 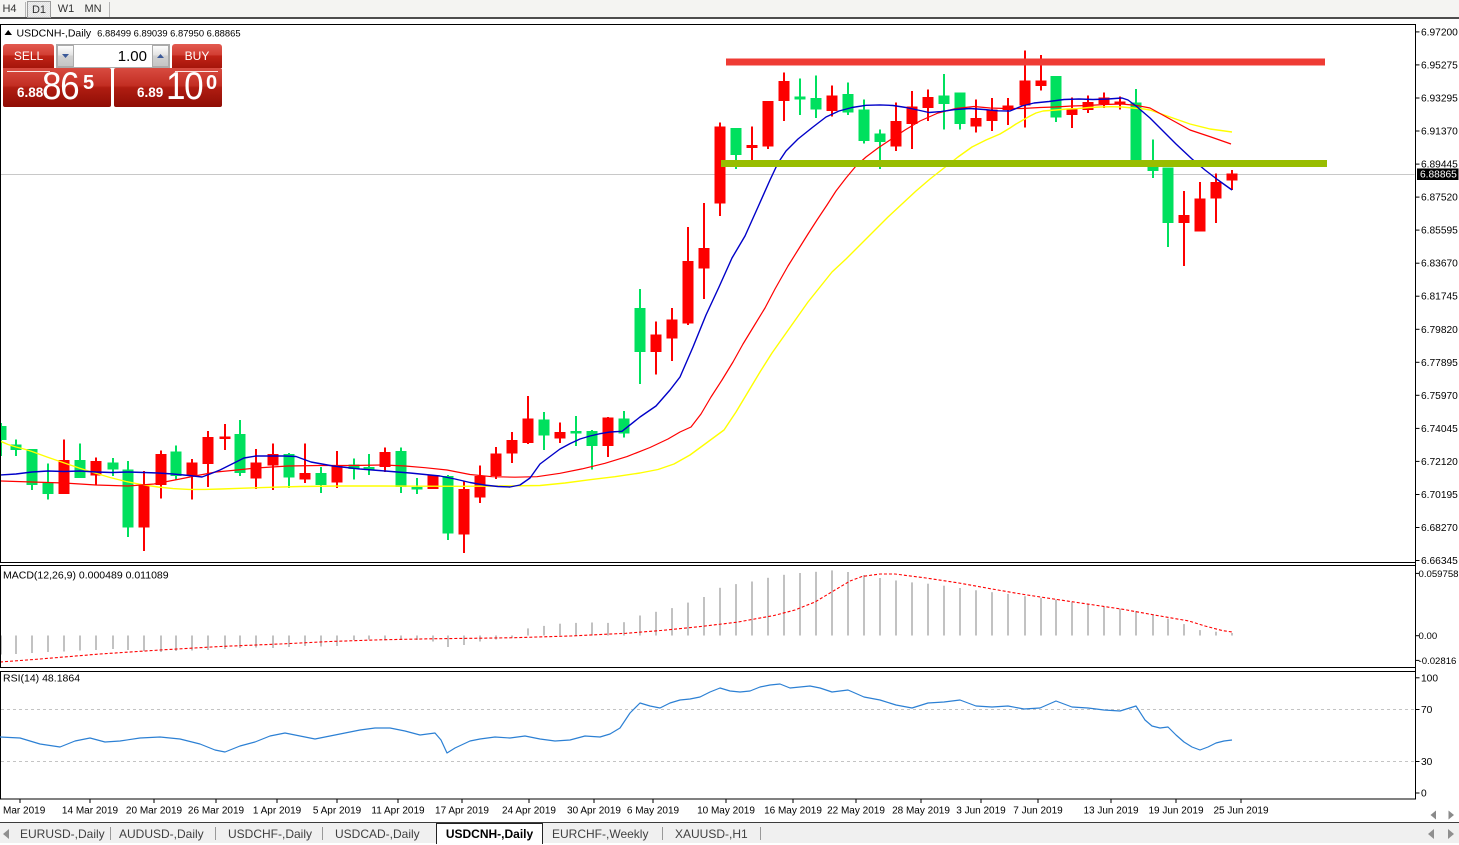 What do you see at coordinates (1240, 811) in the screenshot?
I see `svg-text: 25 Jun 2019` at bounding box center [1240, 811].